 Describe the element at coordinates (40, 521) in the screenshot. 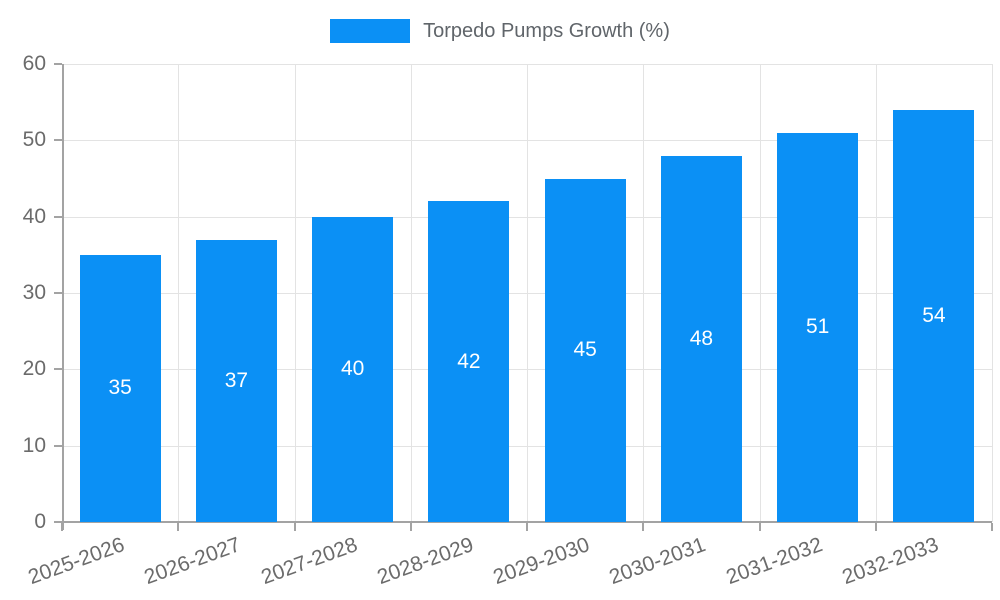

I see `y-axis-tick-label: 0` at that location.